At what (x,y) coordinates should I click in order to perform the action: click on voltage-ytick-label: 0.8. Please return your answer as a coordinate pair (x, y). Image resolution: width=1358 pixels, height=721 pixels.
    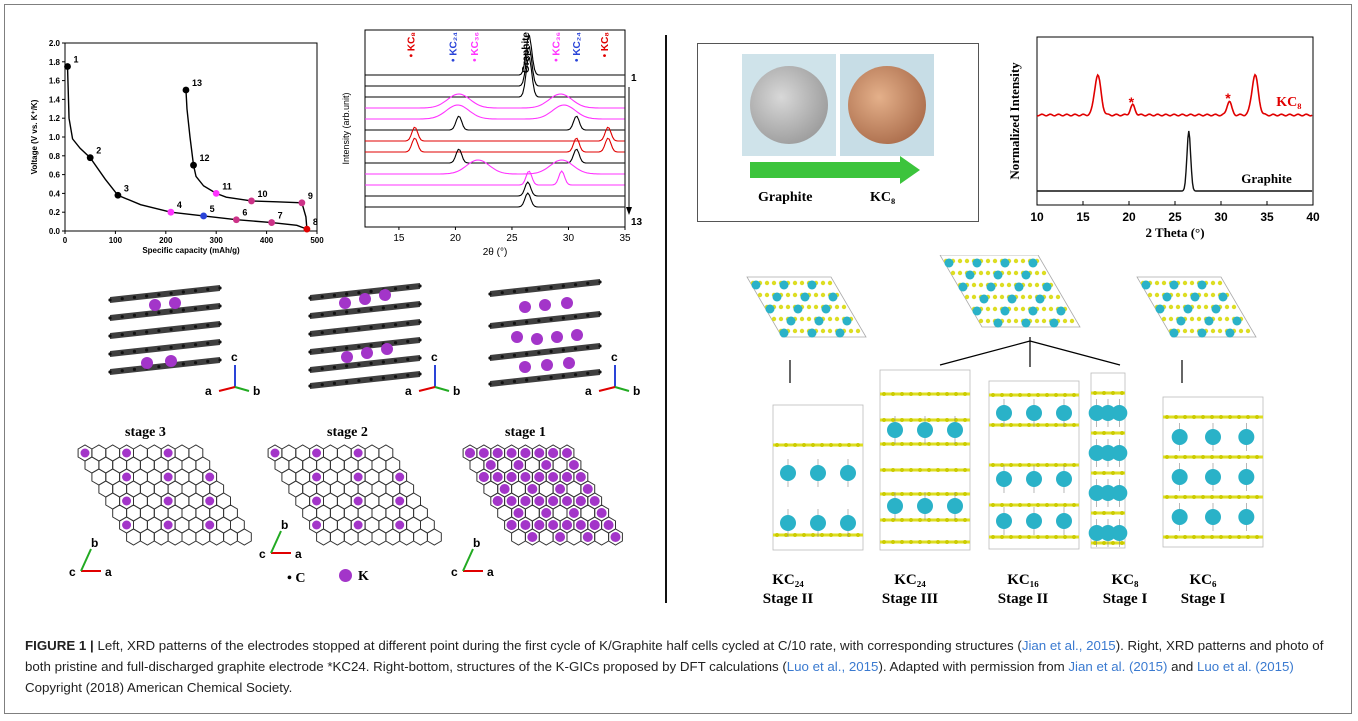
    Looking at the image, I should click on (55, 156).